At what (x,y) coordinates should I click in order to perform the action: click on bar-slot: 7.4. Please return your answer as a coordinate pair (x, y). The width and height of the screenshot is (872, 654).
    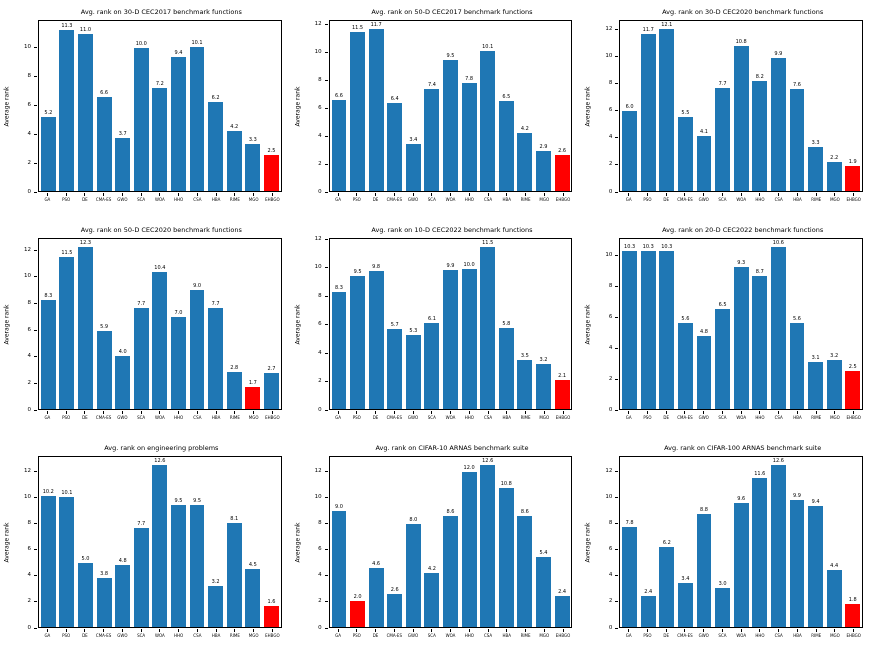
    Looking at the image, I should click on (432, 106).